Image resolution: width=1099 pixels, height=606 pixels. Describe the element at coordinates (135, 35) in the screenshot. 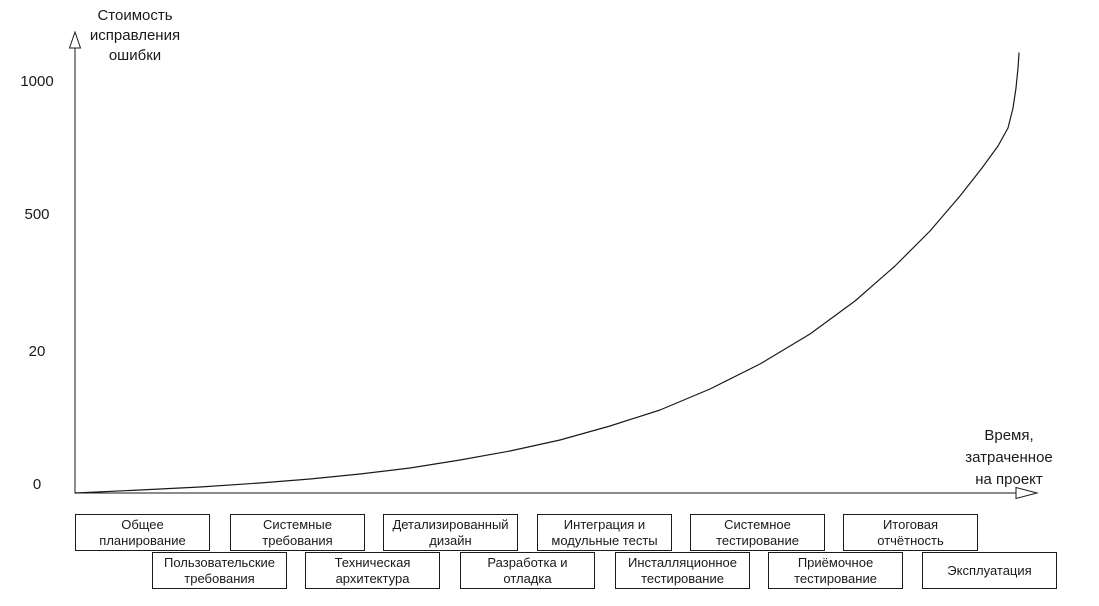

I see `y-axis-title: Стоимость исправления ошибки` at that location.